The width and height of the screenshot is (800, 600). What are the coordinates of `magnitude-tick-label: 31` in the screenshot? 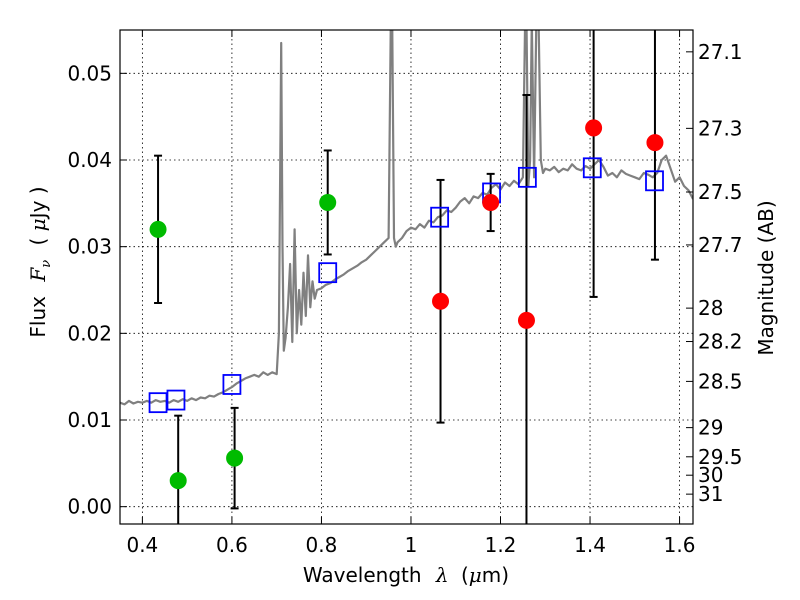 It's located at (710, 494).